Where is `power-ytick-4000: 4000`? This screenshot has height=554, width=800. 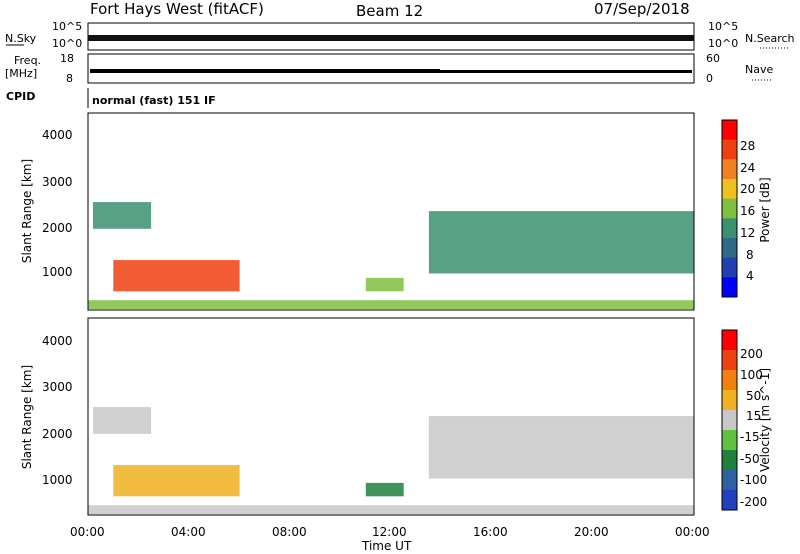 power-ytick-4000: 4000 is located at coordinates (57, 135).